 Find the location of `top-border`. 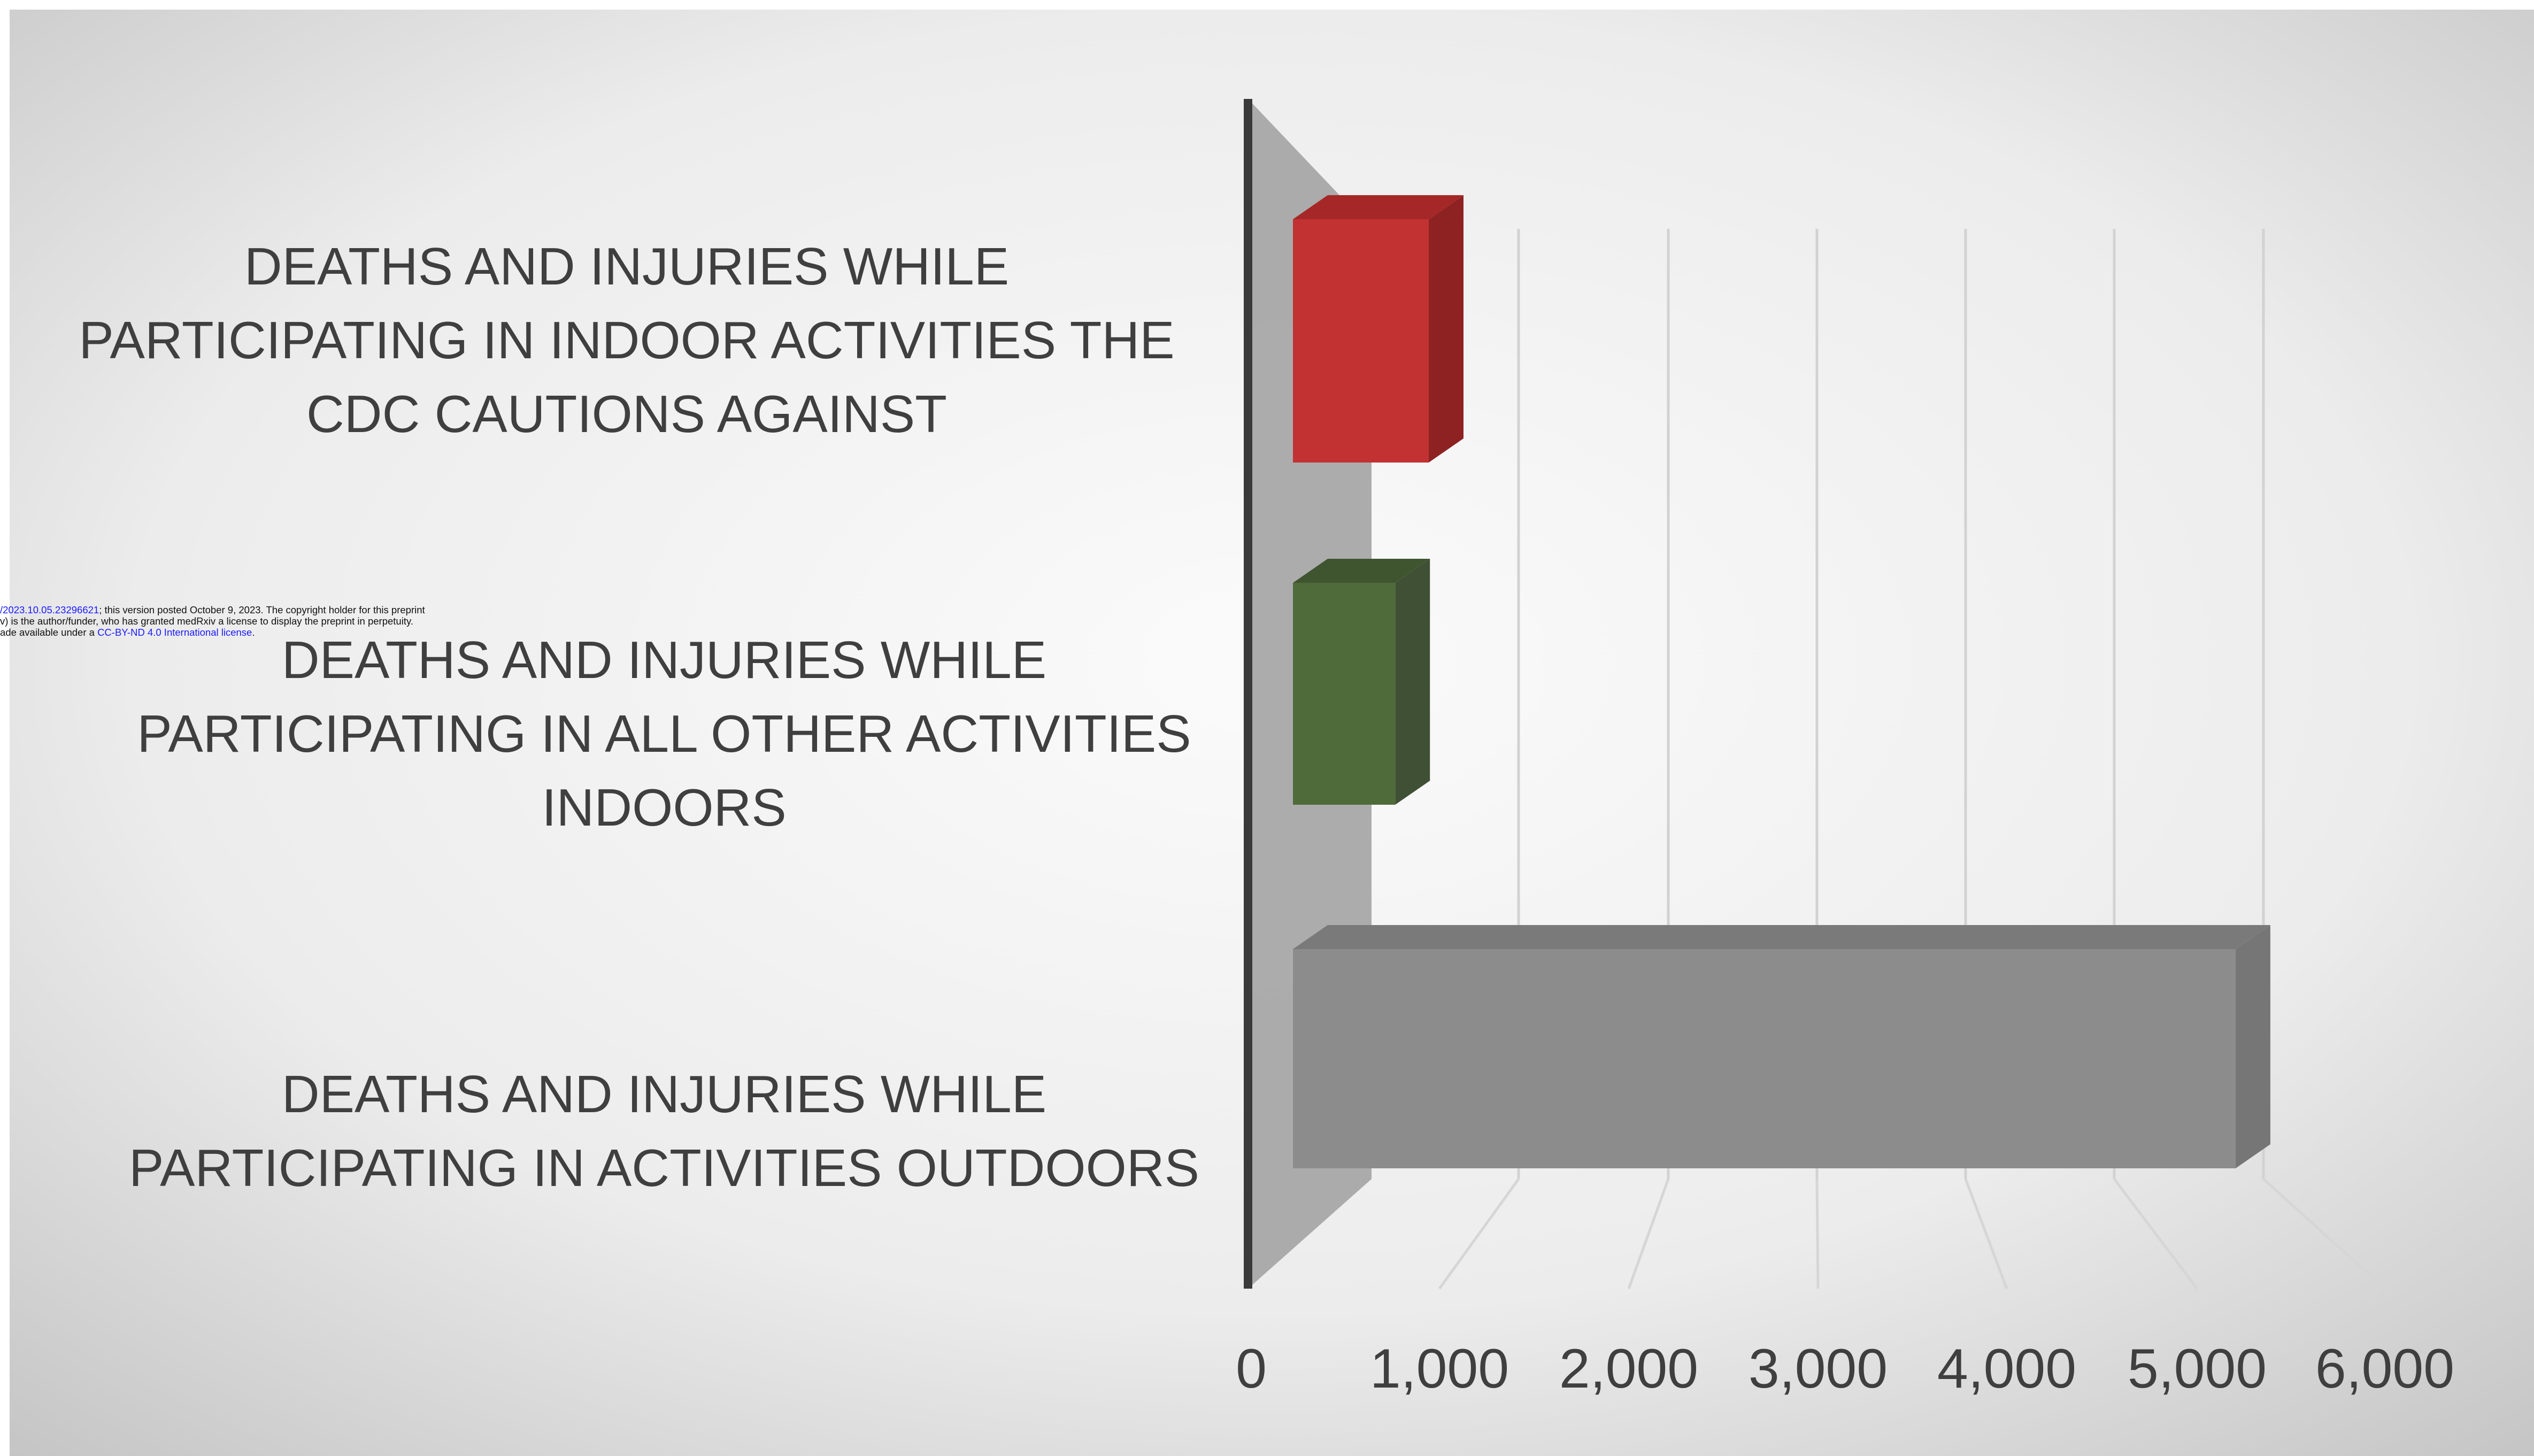

top-border is located at coordinates (1267, 5).